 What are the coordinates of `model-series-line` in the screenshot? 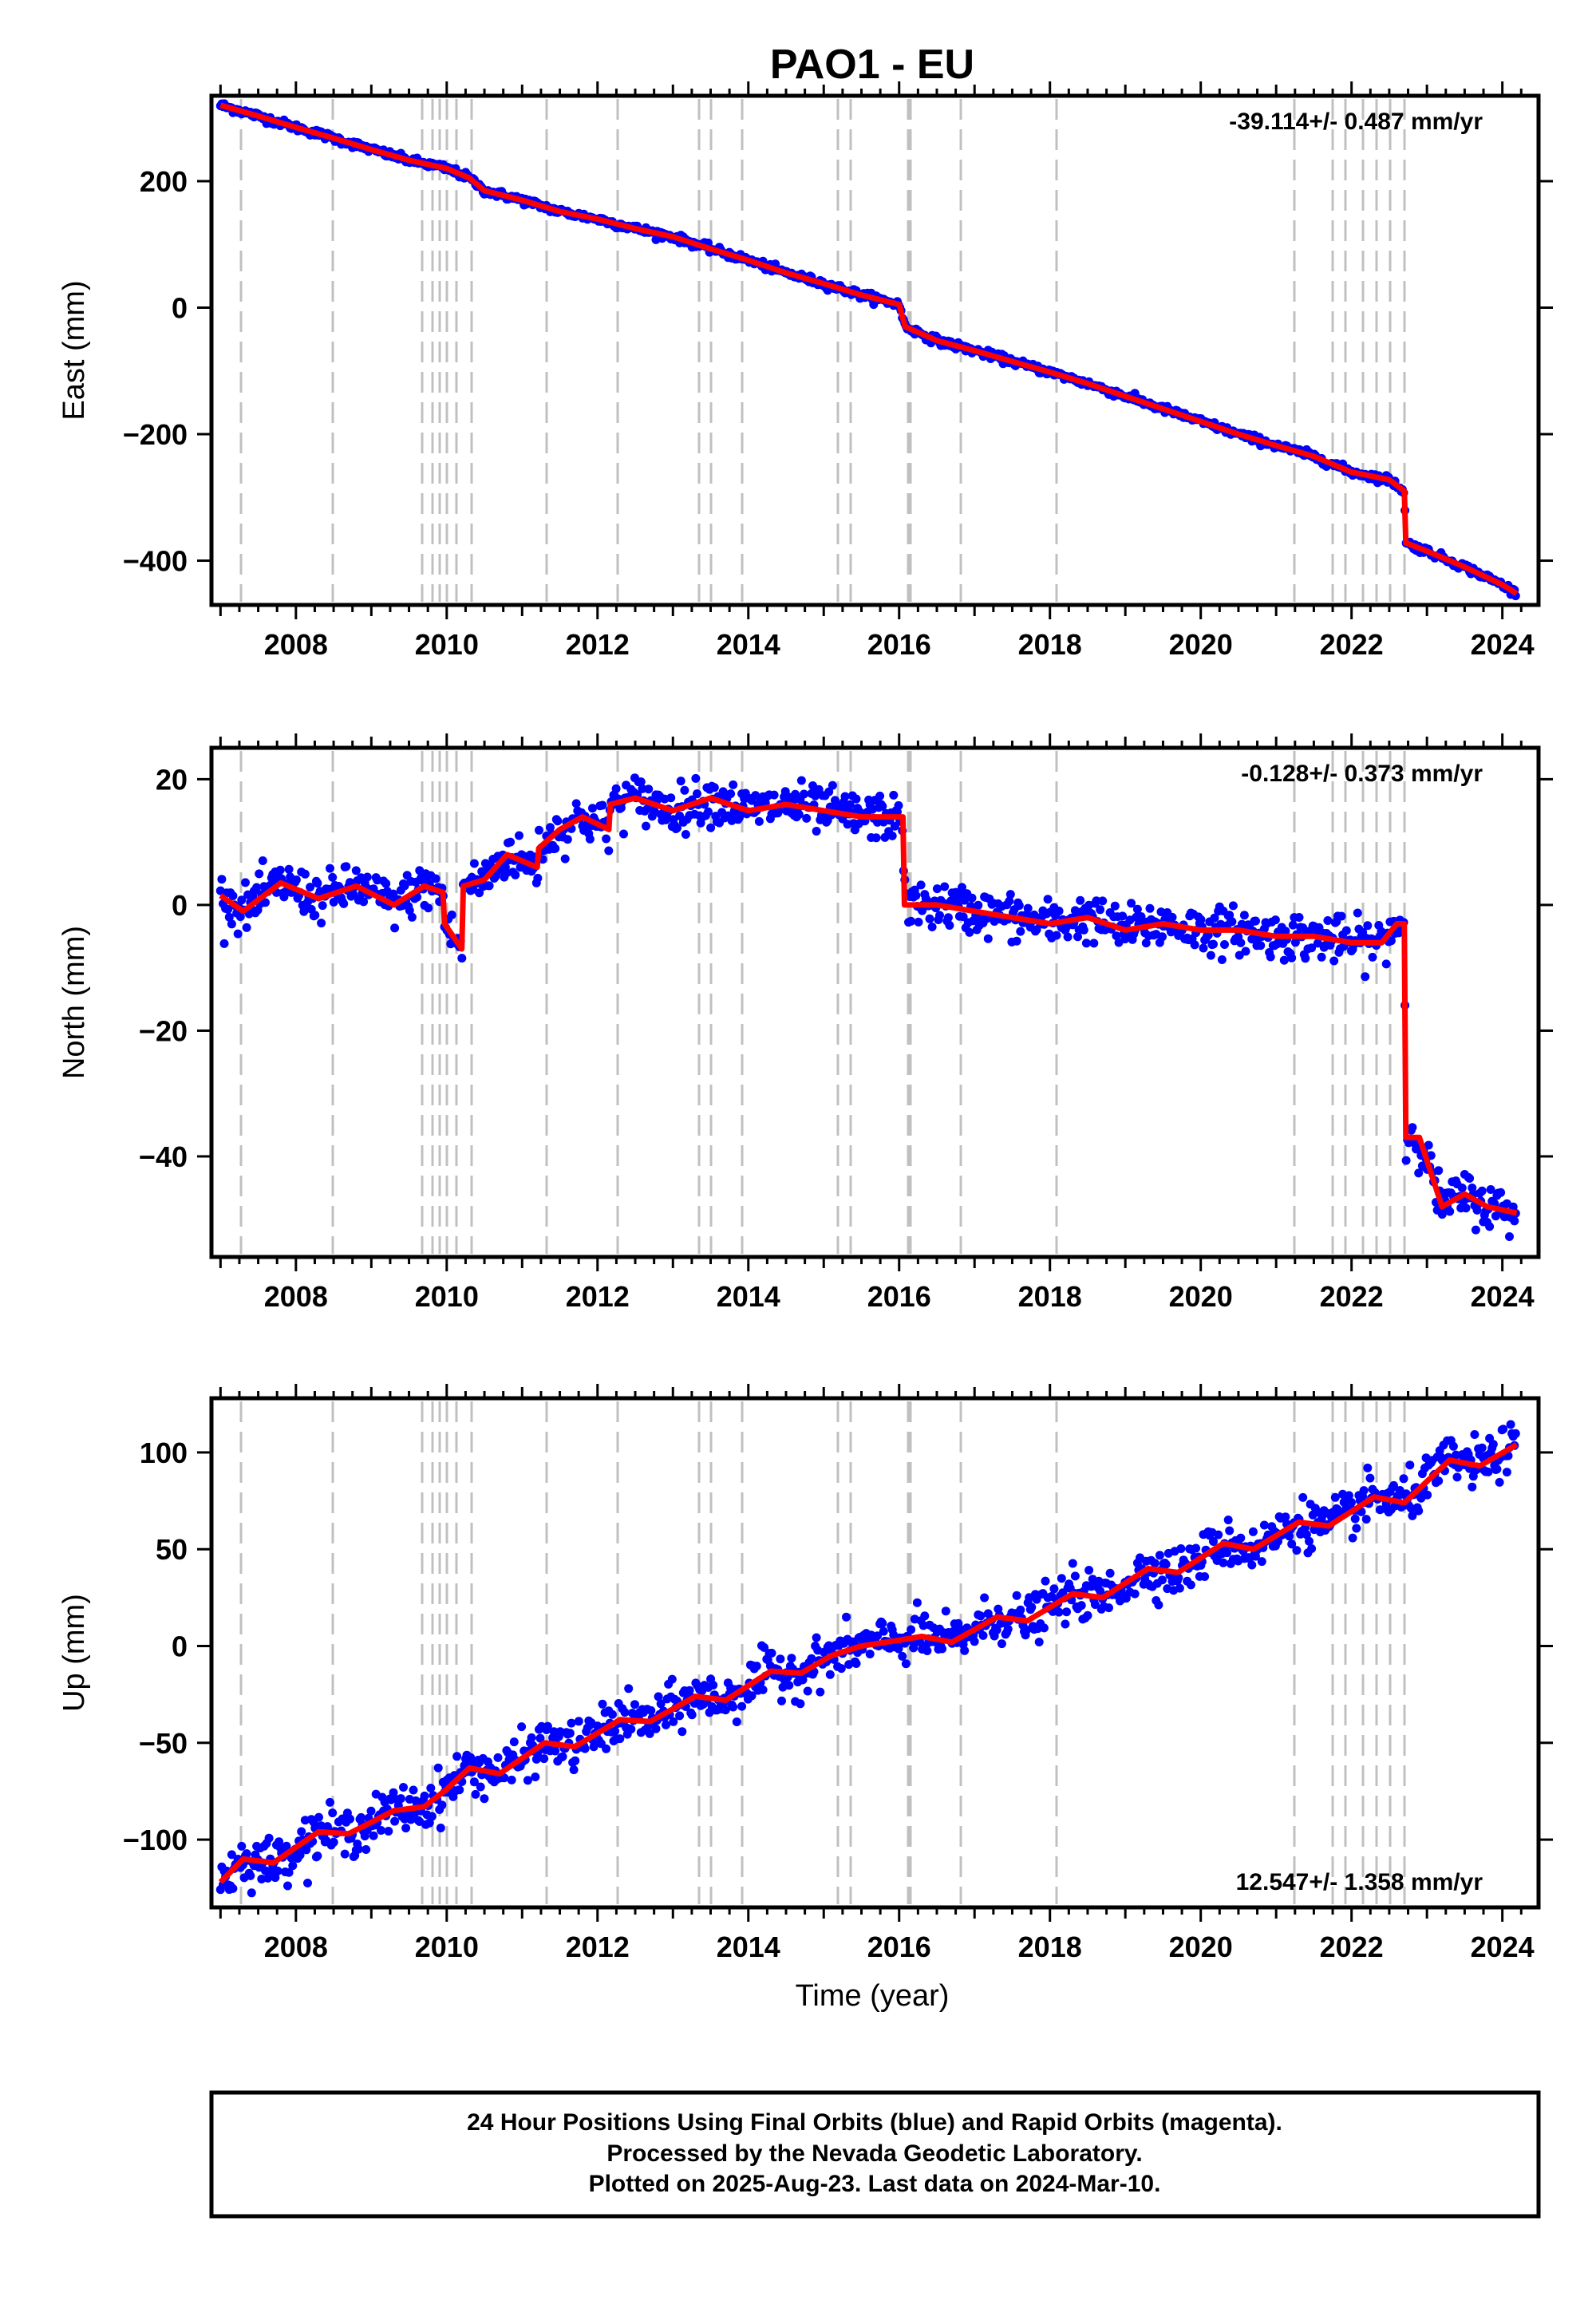 It's located at (868, 1006).